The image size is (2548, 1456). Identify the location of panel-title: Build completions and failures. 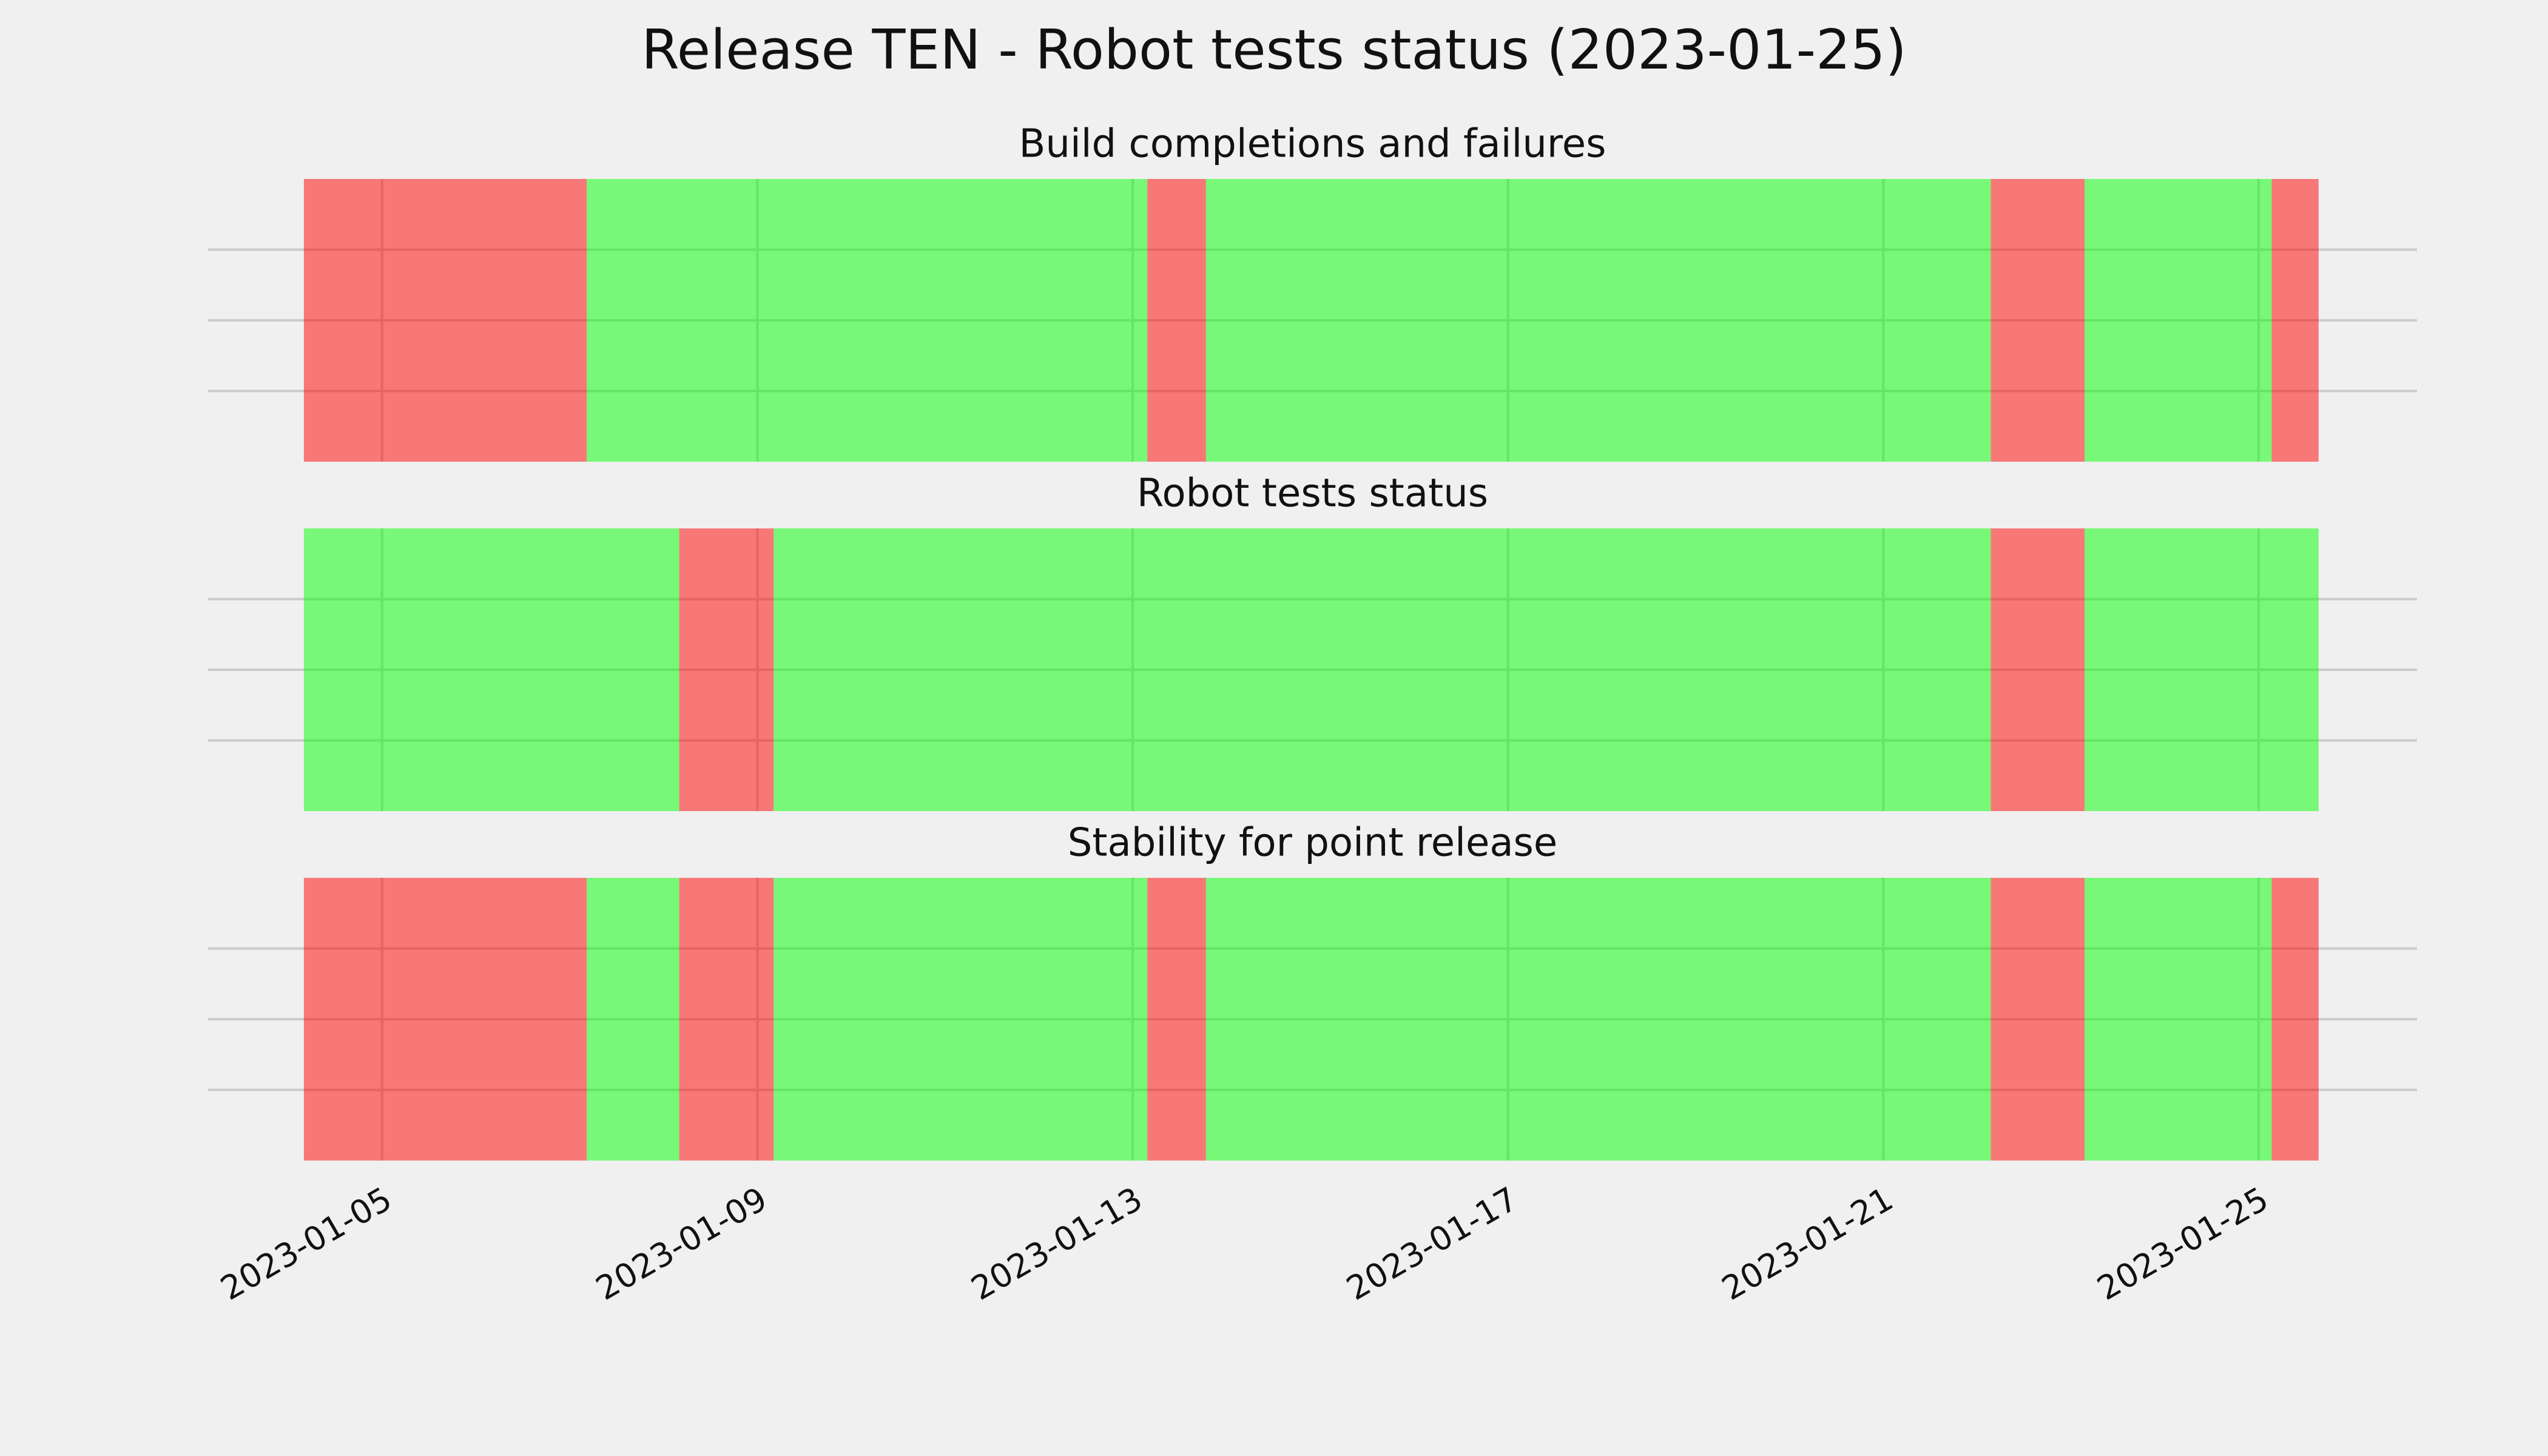
(1312, 144).